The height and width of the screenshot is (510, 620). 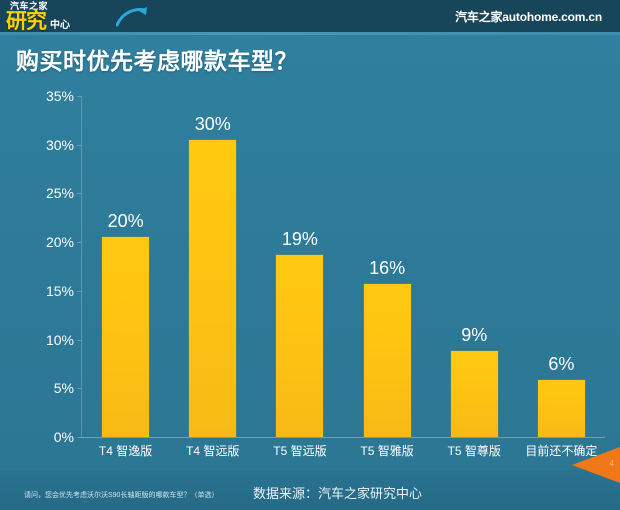 I want to click on bar-value-label: 16%, so click(x=387, y=268).